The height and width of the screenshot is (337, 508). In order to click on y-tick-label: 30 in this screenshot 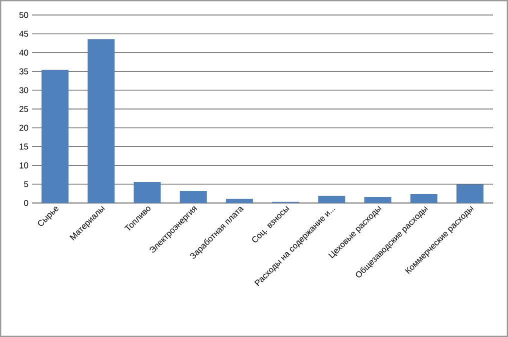, I will do `click(23, 90)`.